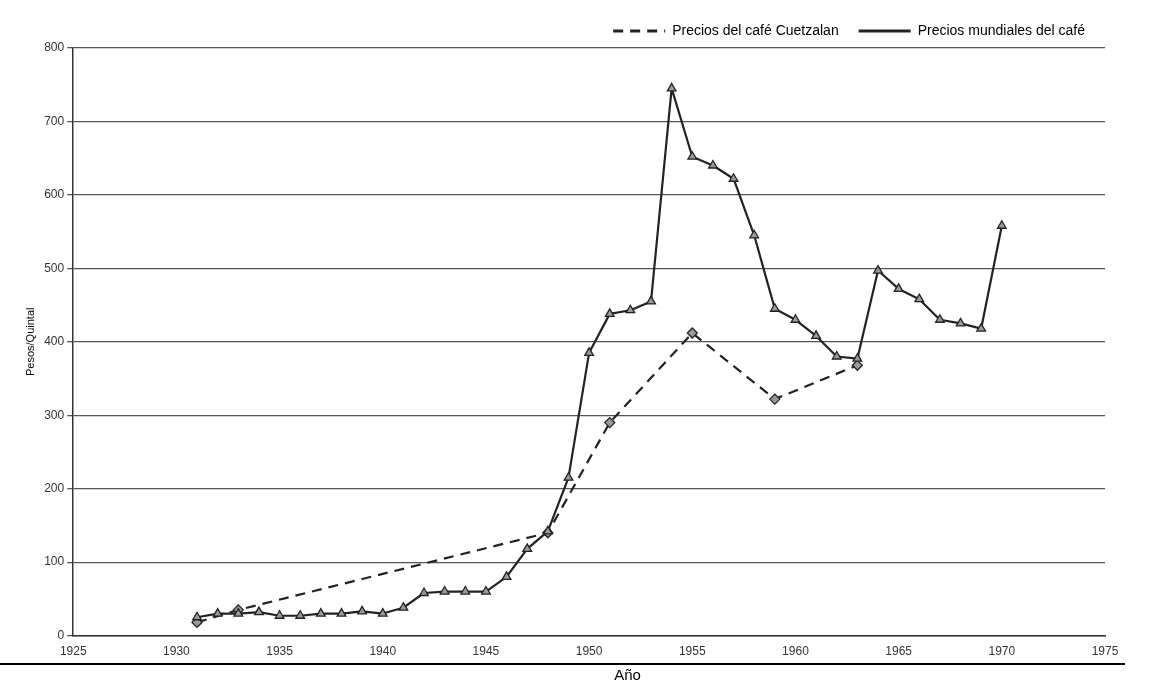 The height and width of the screenshot is (698, 1175). What do you see at coordinates (54, 47) in the screenshot?
I see `y-tick-label: 800` at bounding box center [54, 47].